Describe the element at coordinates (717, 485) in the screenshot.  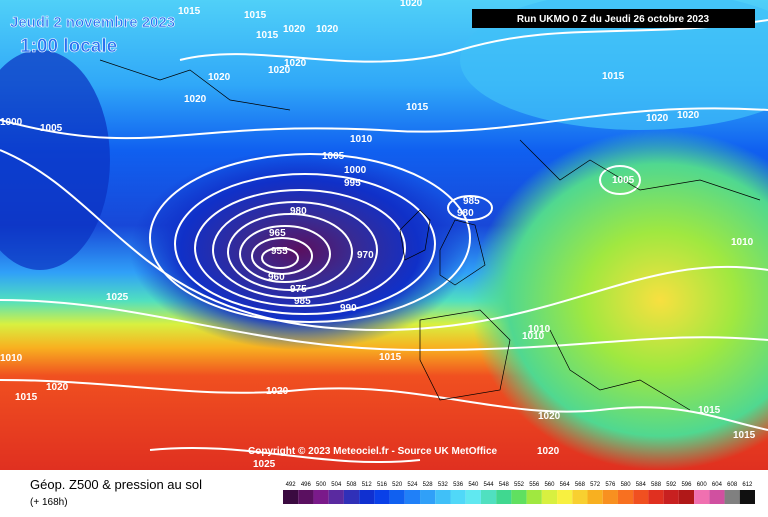
I see `legend-label: 604` at that location.